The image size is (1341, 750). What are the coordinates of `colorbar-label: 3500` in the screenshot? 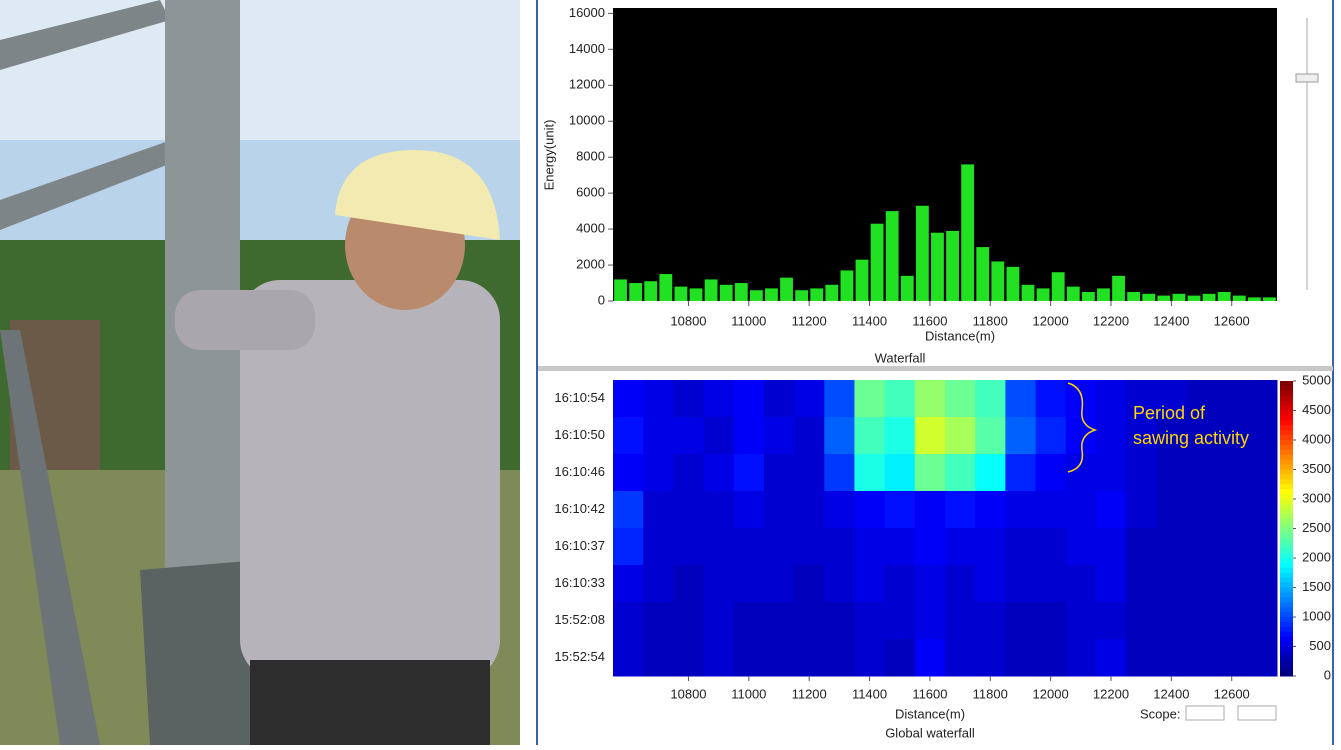 It's located at (1316, 468).